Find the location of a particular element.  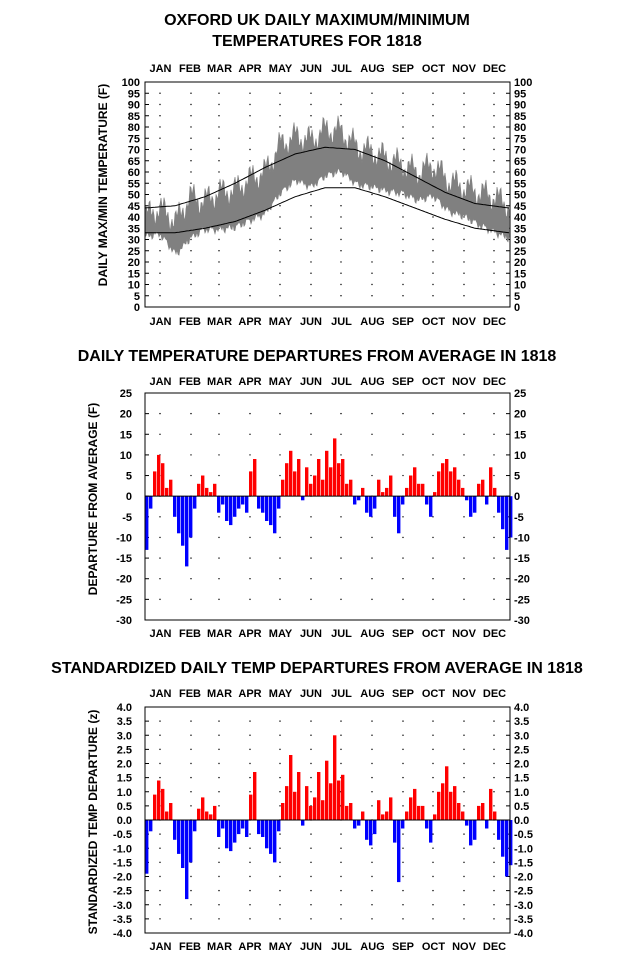

chart1-subtitle: TEMPERATURES FOR 1818 is located at coordinates (317, 41).